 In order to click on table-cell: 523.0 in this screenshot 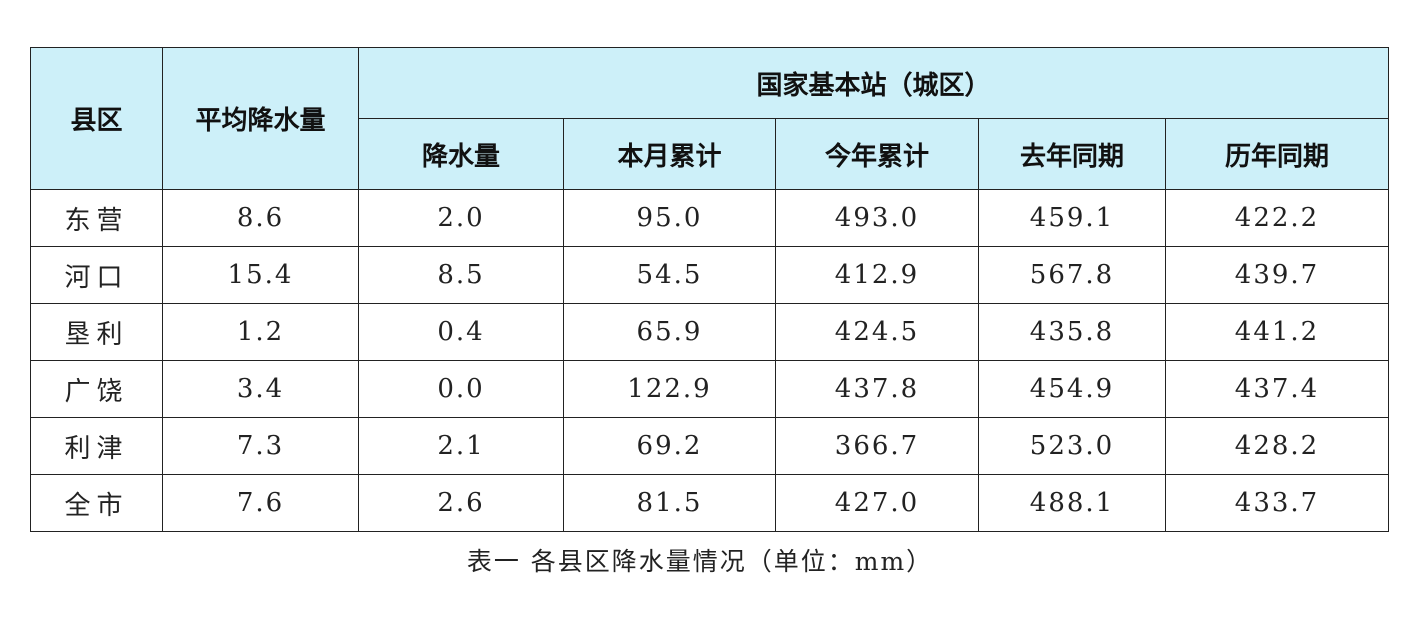, I will do `click(1072, 446)`.